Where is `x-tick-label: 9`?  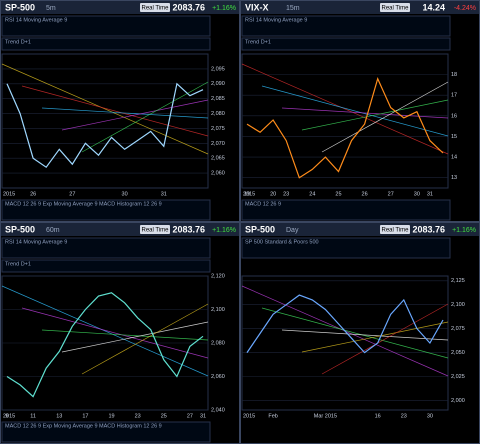
x-tick-label: 9 is located at coordinates (6, 416).